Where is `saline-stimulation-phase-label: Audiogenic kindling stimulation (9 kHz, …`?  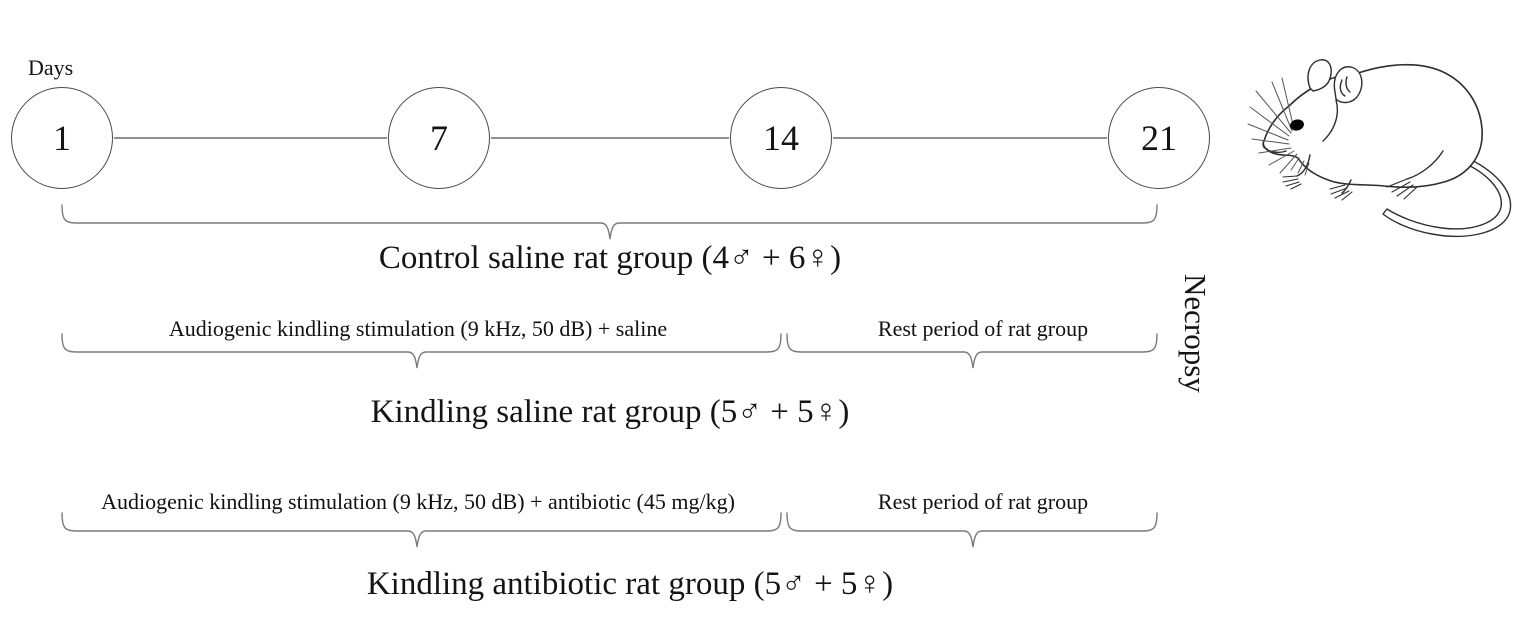
saline-stimulation-phase-label: Audiogenic kindling stimulation (9 kHz, … is located at coordinates (418, 328).